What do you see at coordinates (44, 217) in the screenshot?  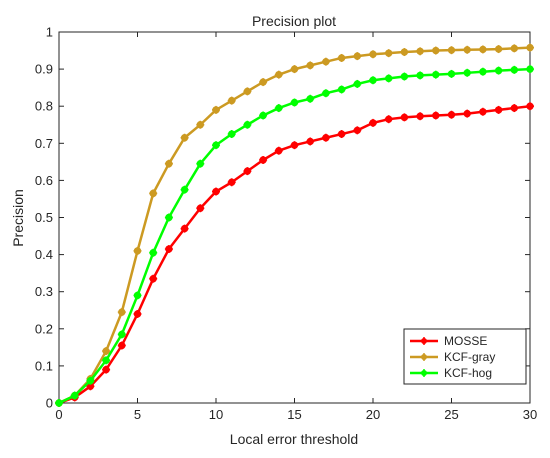 I see `y-tick-label: 0.5` at bounding box center [44, 217].